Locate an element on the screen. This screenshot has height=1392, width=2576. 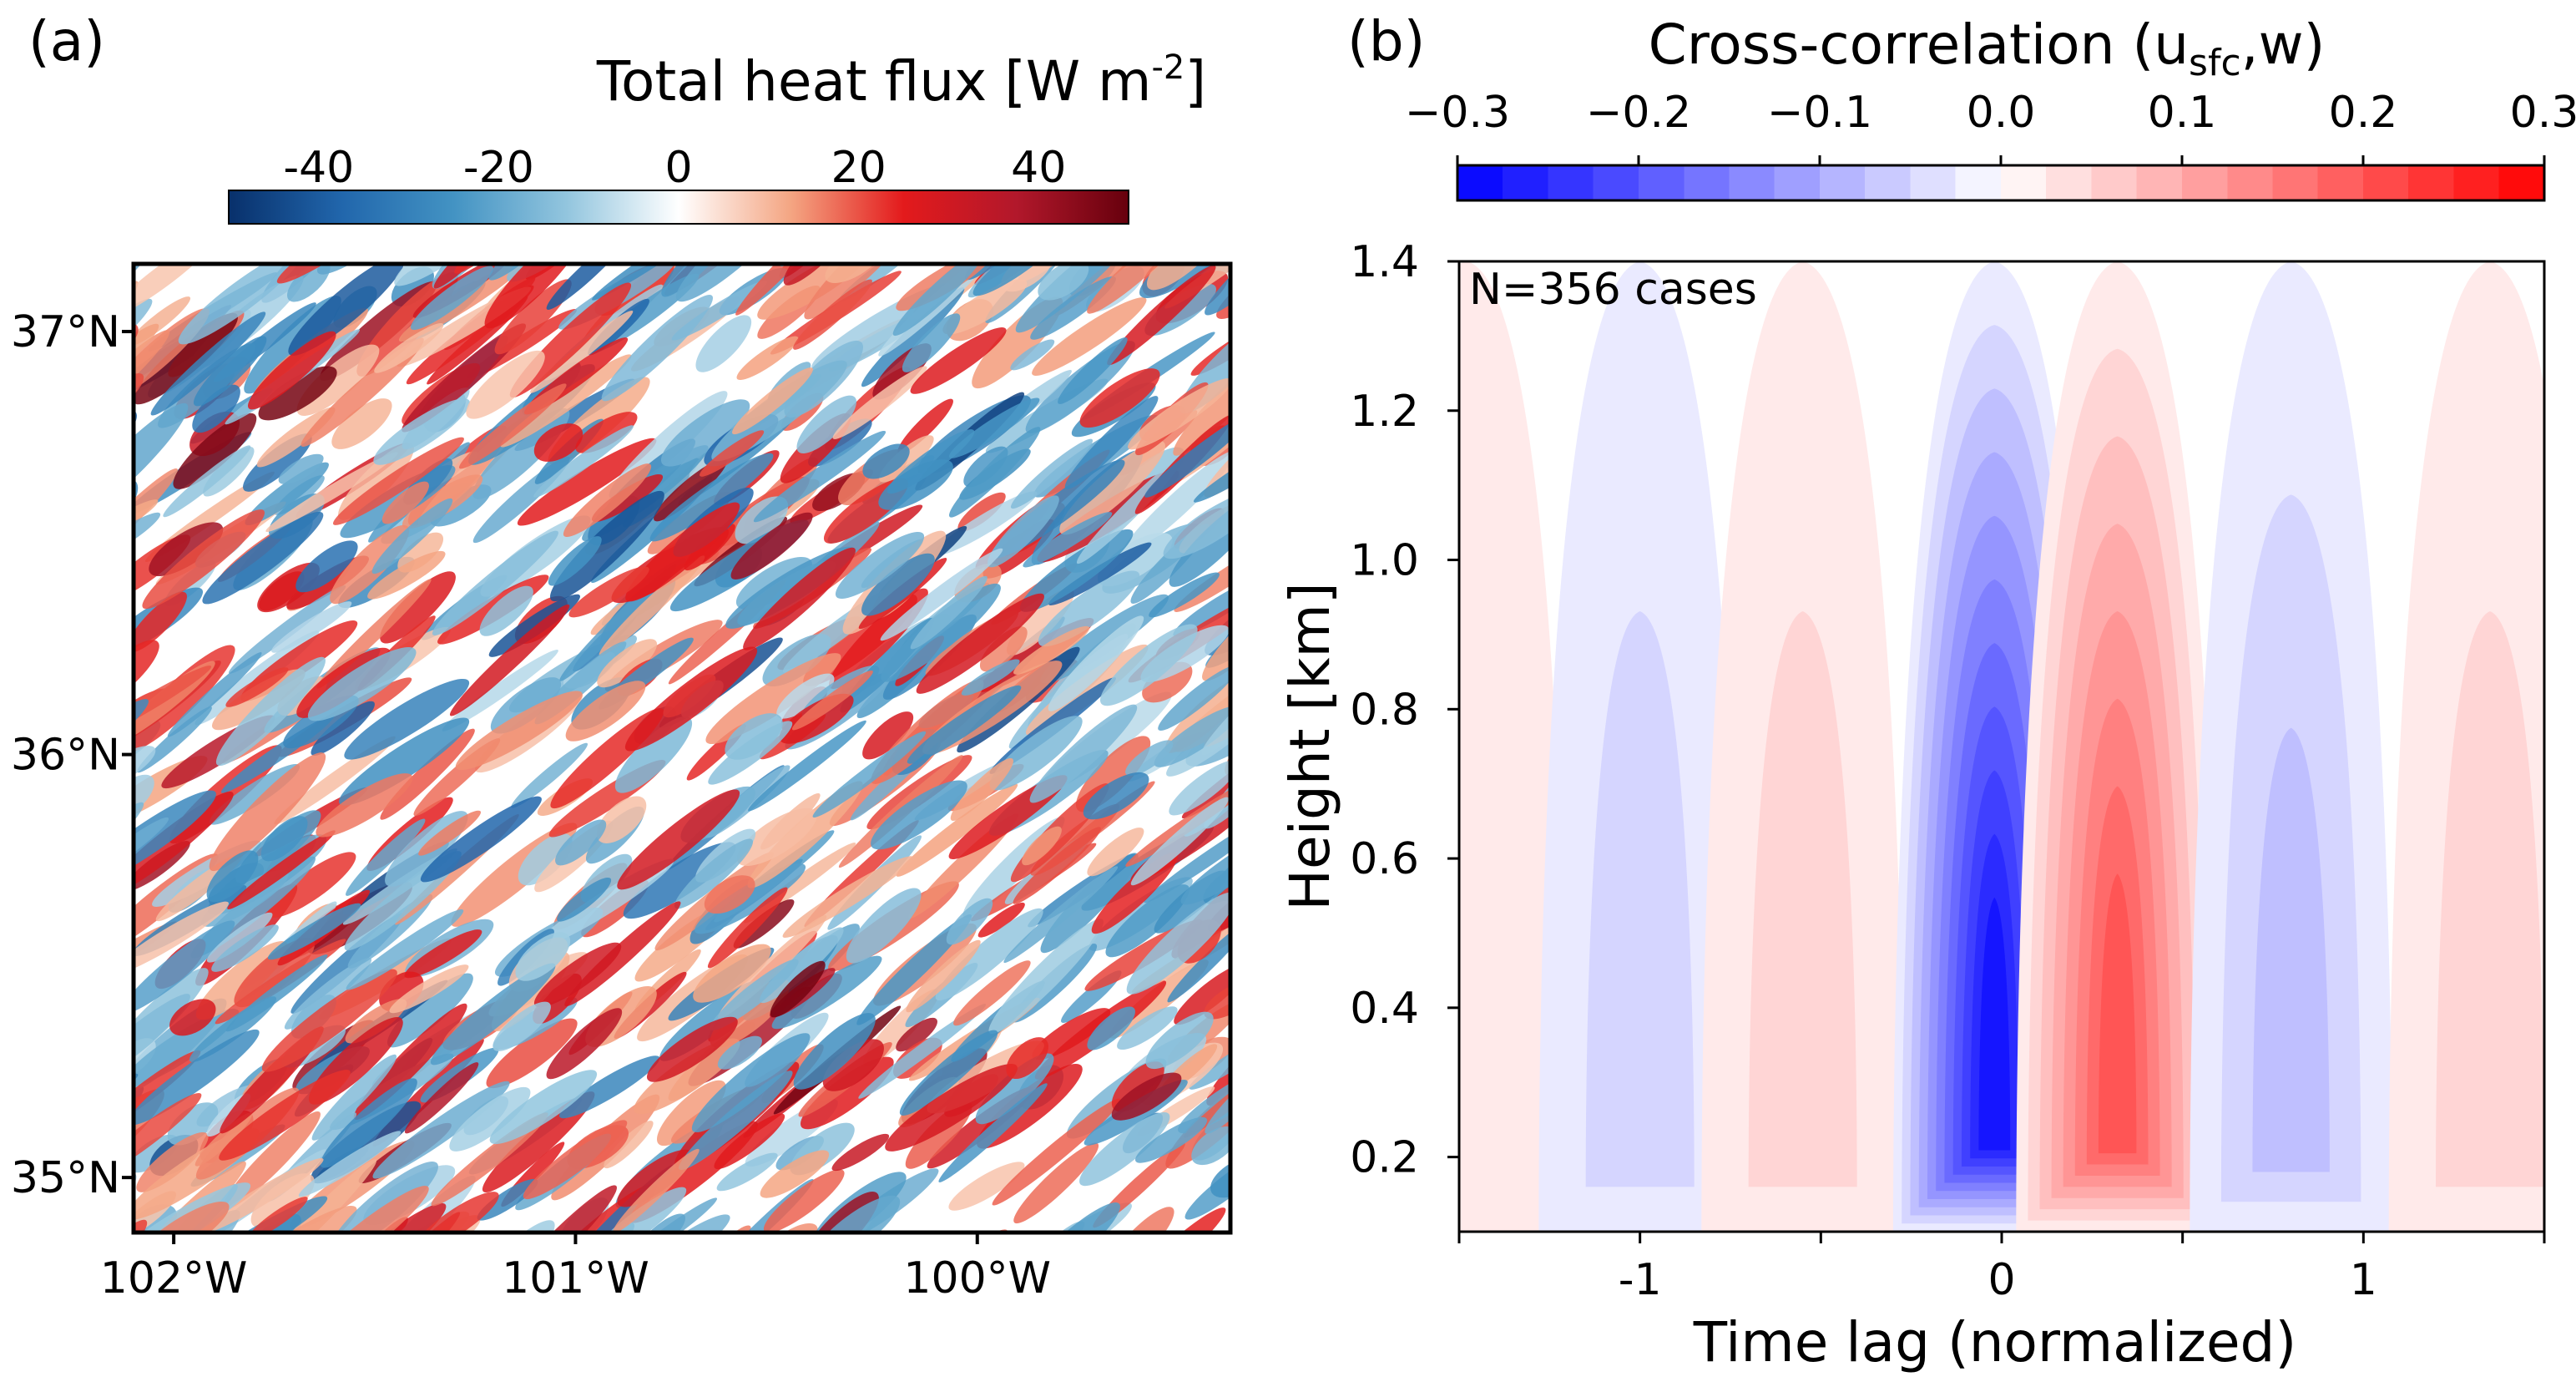
colorbar-a-tick-label: 40 is located at coordinates (1038, 168).